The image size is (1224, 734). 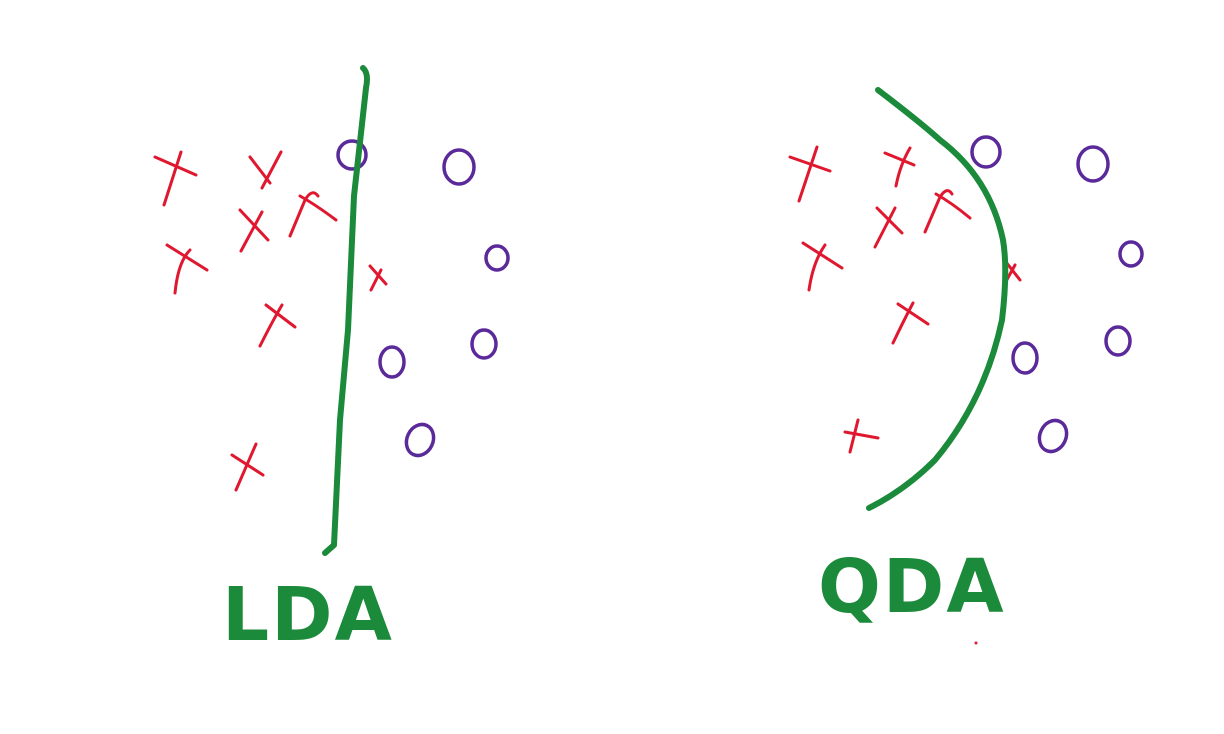 I want to click on lda-decision-boundary, so click(x=346, y=310).